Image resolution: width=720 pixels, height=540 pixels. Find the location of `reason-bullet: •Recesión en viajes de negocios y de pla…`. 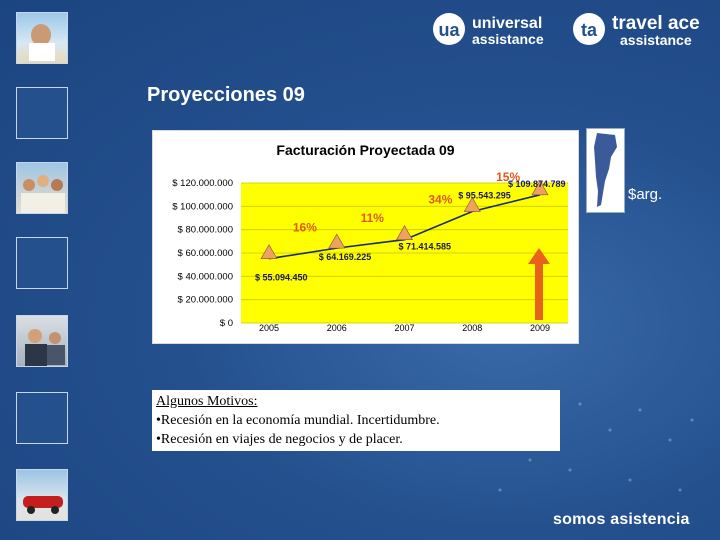

reason-bullet: •Recesión en viajes de negocios y de pla… is located at coordinates (279, 439).